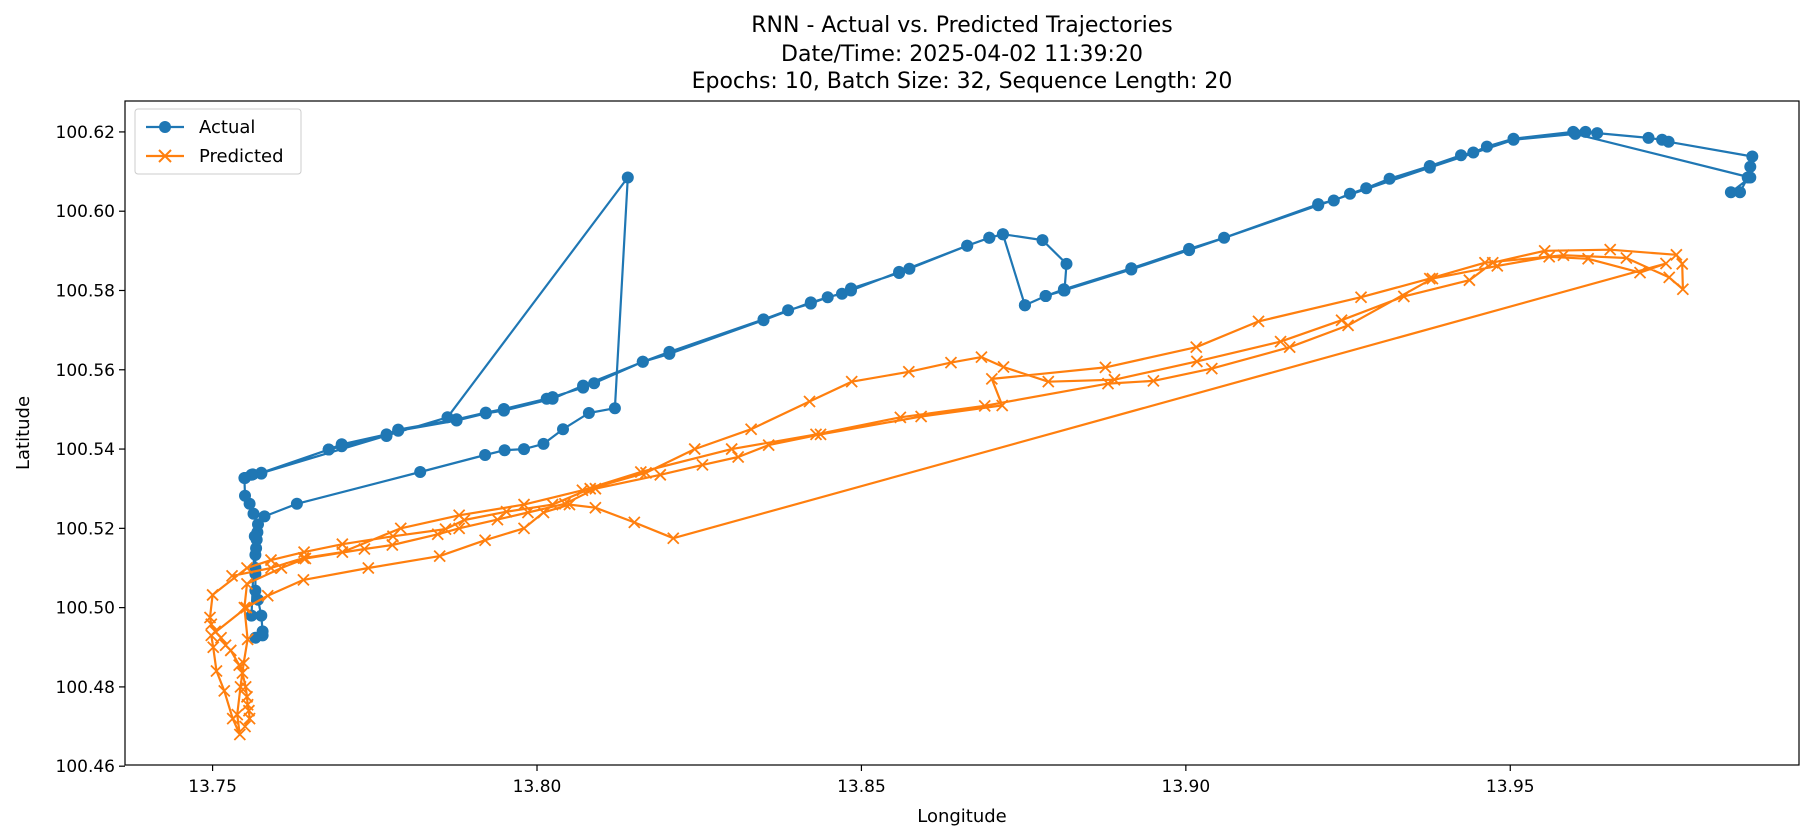 The image size is (1813, 840). Describe the element at coordinates (85, 450) in the screenshot. I see `y-tick-label: 100.54` at that location.